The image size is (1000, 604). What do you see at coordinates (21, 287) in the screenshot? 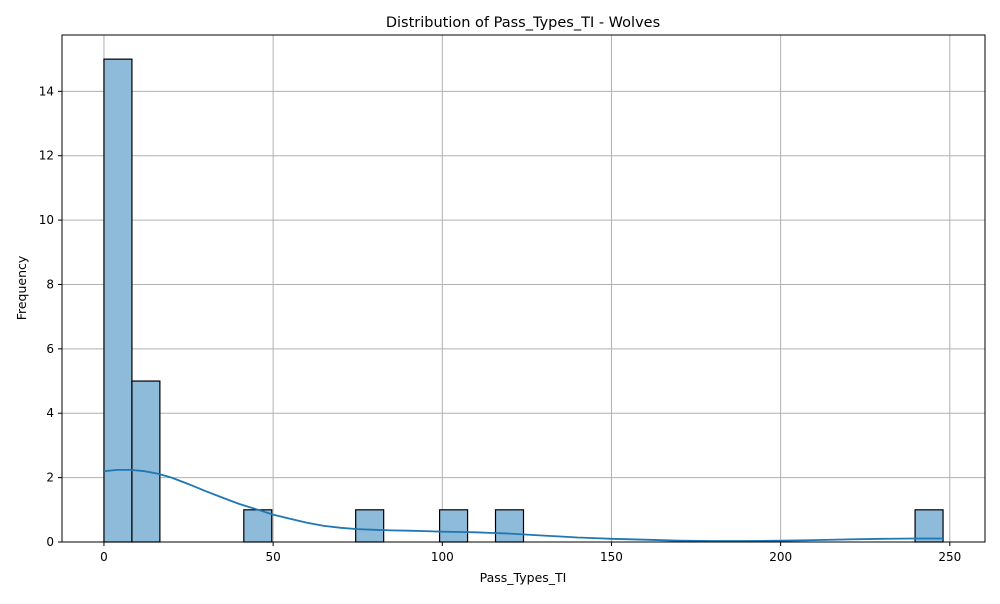
I see `y-axis-label: Frequency` at bounding box center [21, 287].